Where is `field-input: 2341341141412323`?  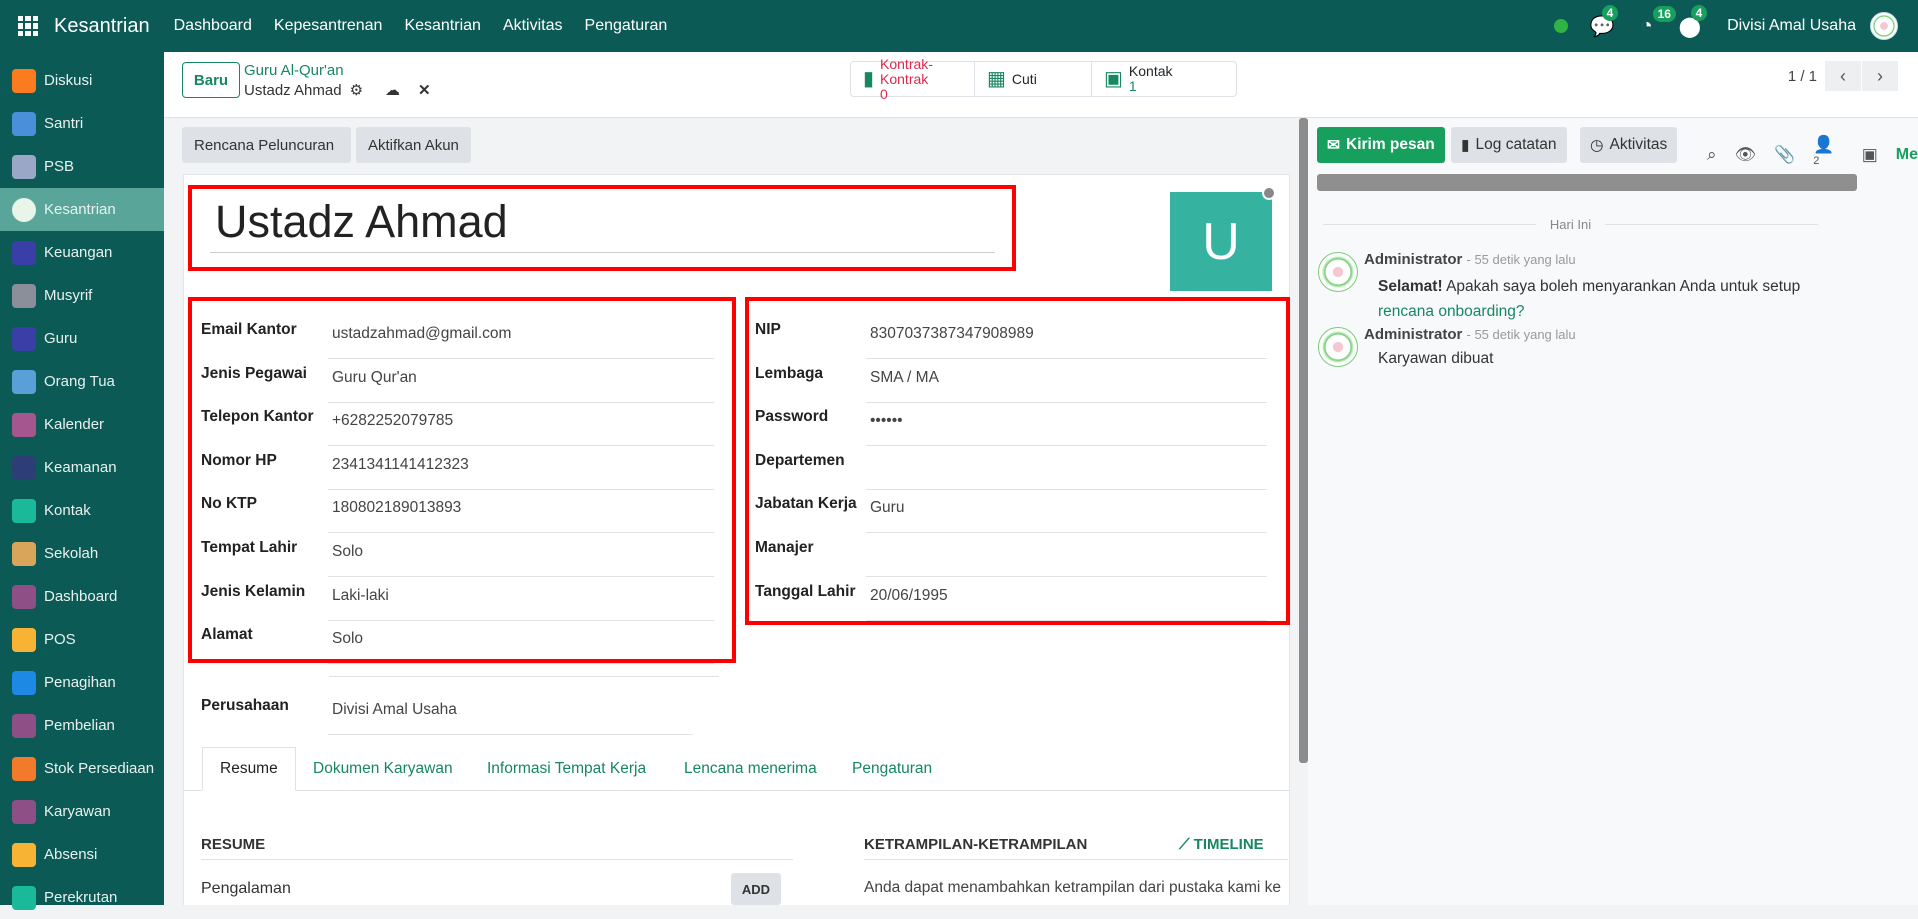 field-input: 2341341141412323 is located at coordinates (521, 473).